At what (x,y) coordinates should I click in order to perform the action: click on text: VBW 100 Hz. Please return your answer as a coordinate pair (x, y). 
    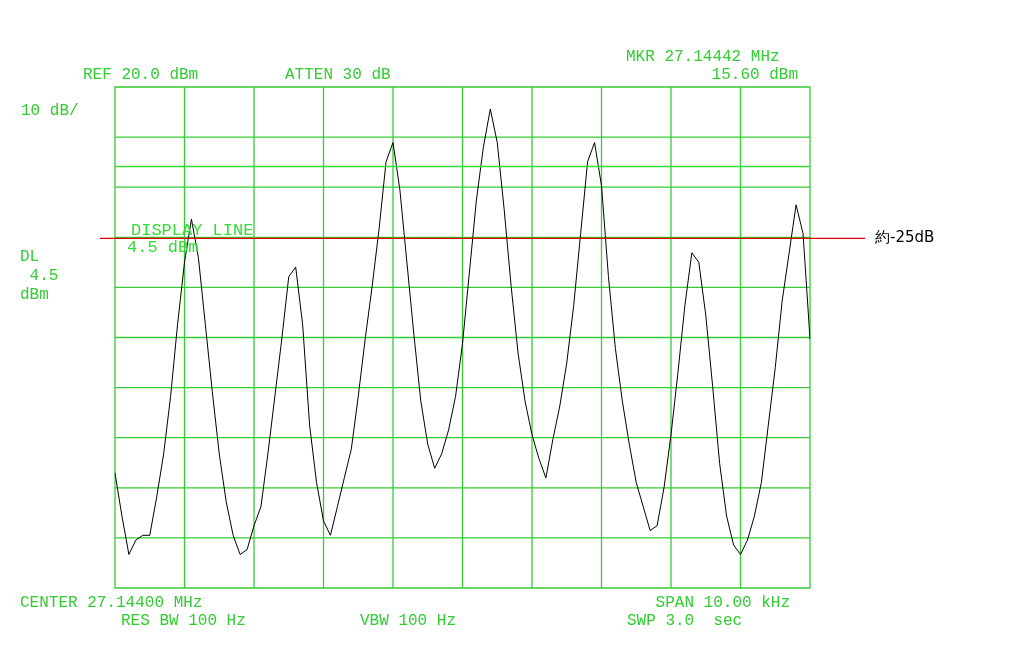
    Looking at the image, I should click on (408, 621).